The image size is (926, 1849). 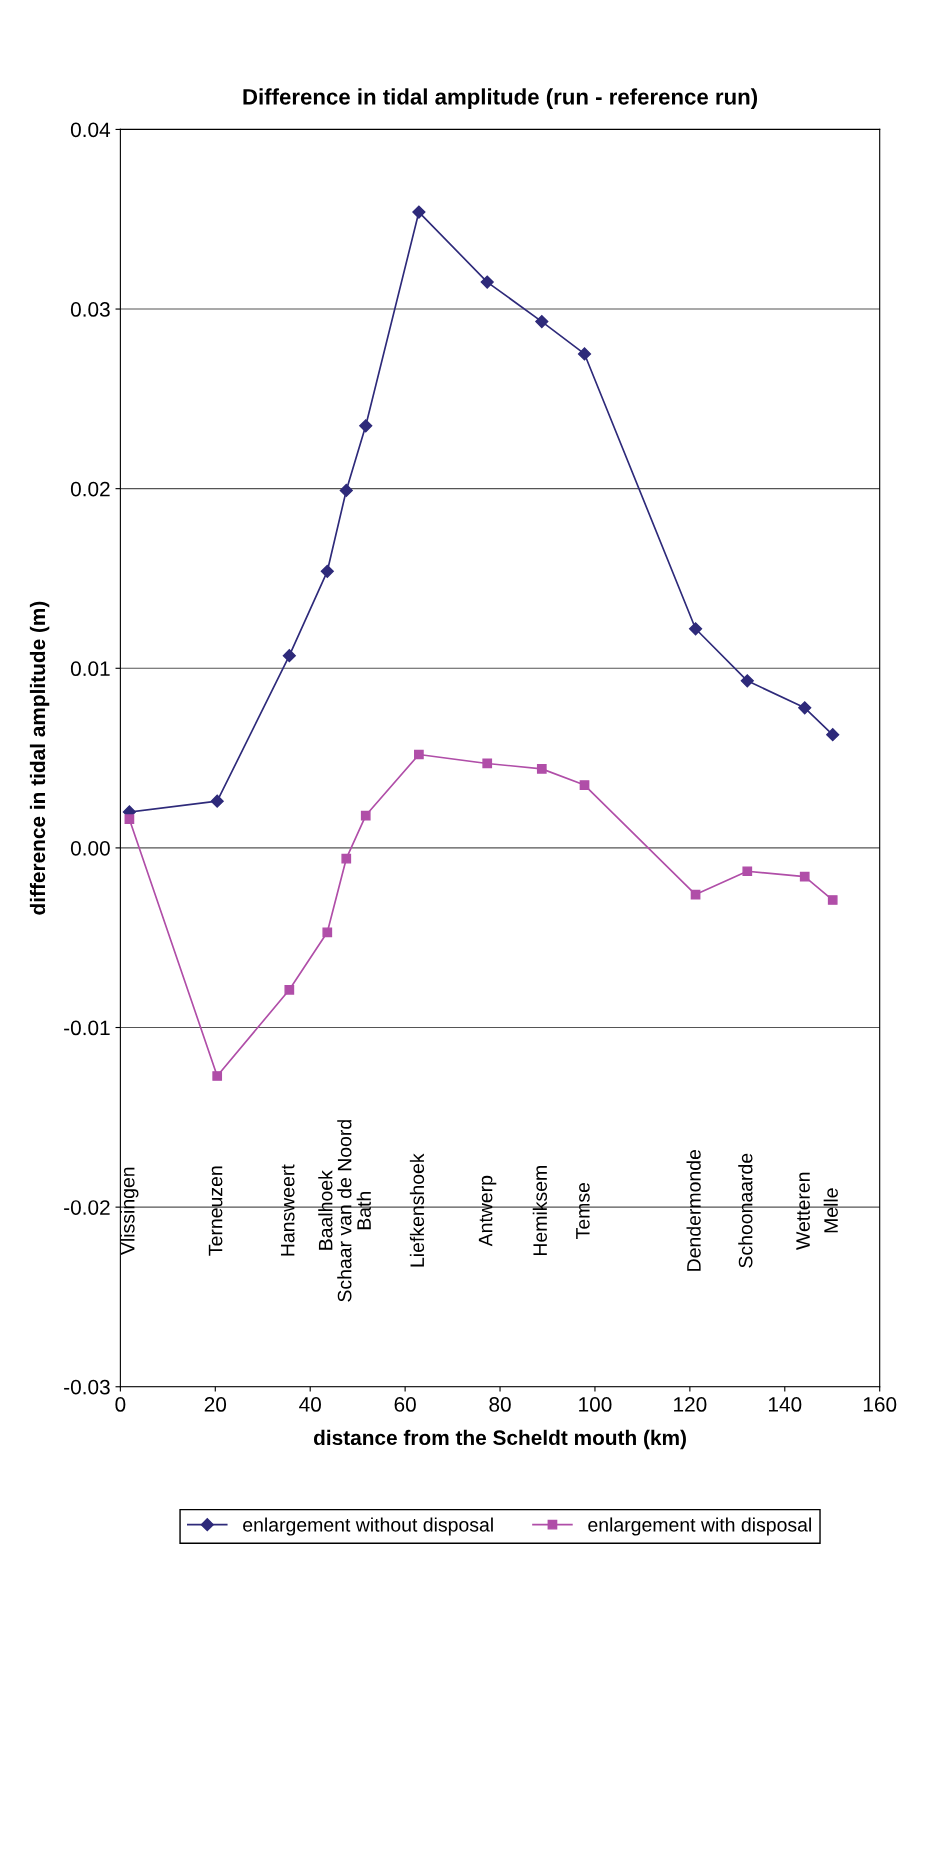 I want to click on y-tick-label: 0.03, so click(x=90, y=309).